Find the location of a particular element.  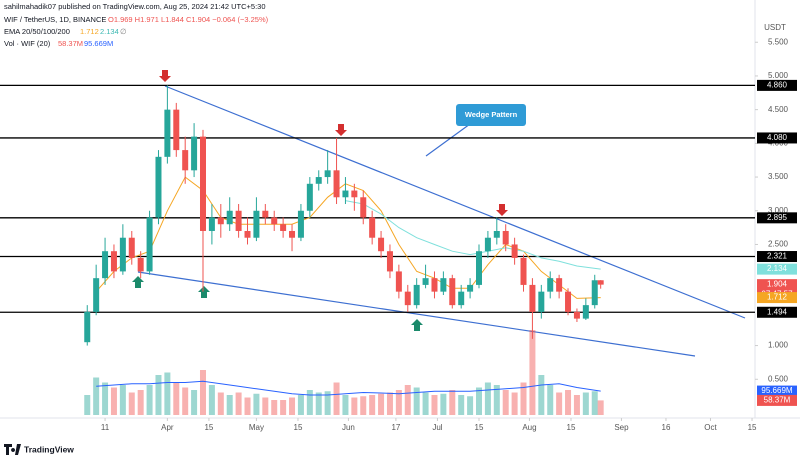

indicator-line is located at coordinates (348, 388).